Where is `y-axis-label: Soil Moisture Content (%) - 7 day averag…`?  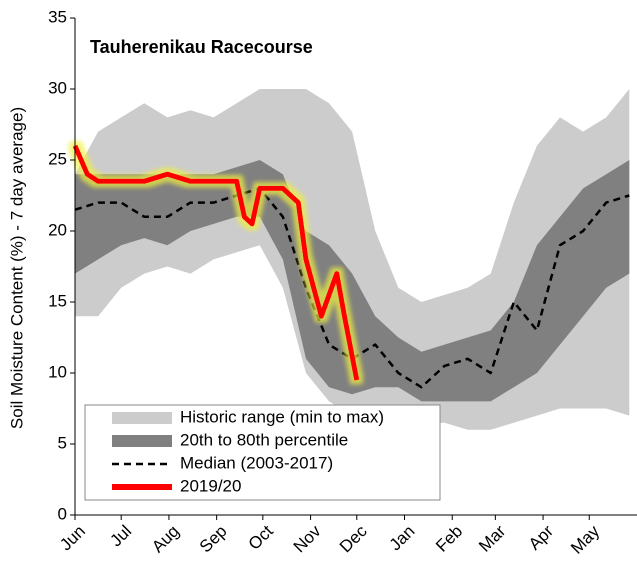 y-axis-label: Soil Moisture Content (%) - 7 day averag… is located at coordinates (16, 268).